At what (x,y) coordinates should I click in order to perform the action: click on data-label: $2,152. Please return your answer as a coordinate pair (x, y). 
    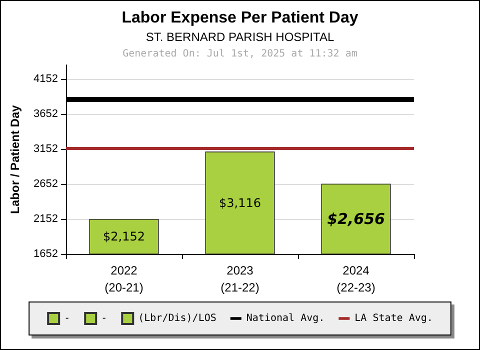
    Looking at the image, I should click on (124, 237).